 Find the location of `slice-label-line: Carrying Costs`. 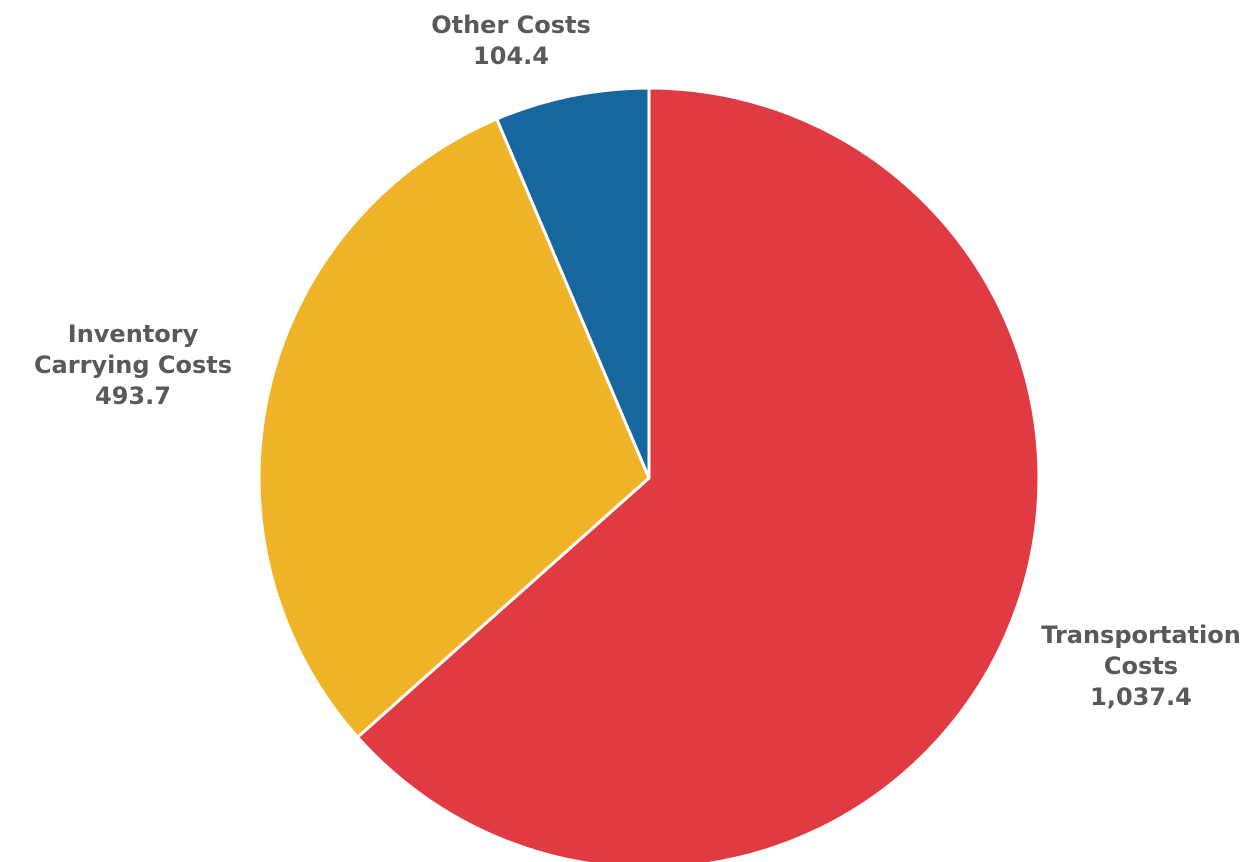

slice-label-line: Carrying Costs is located at coordinates (133, 365).